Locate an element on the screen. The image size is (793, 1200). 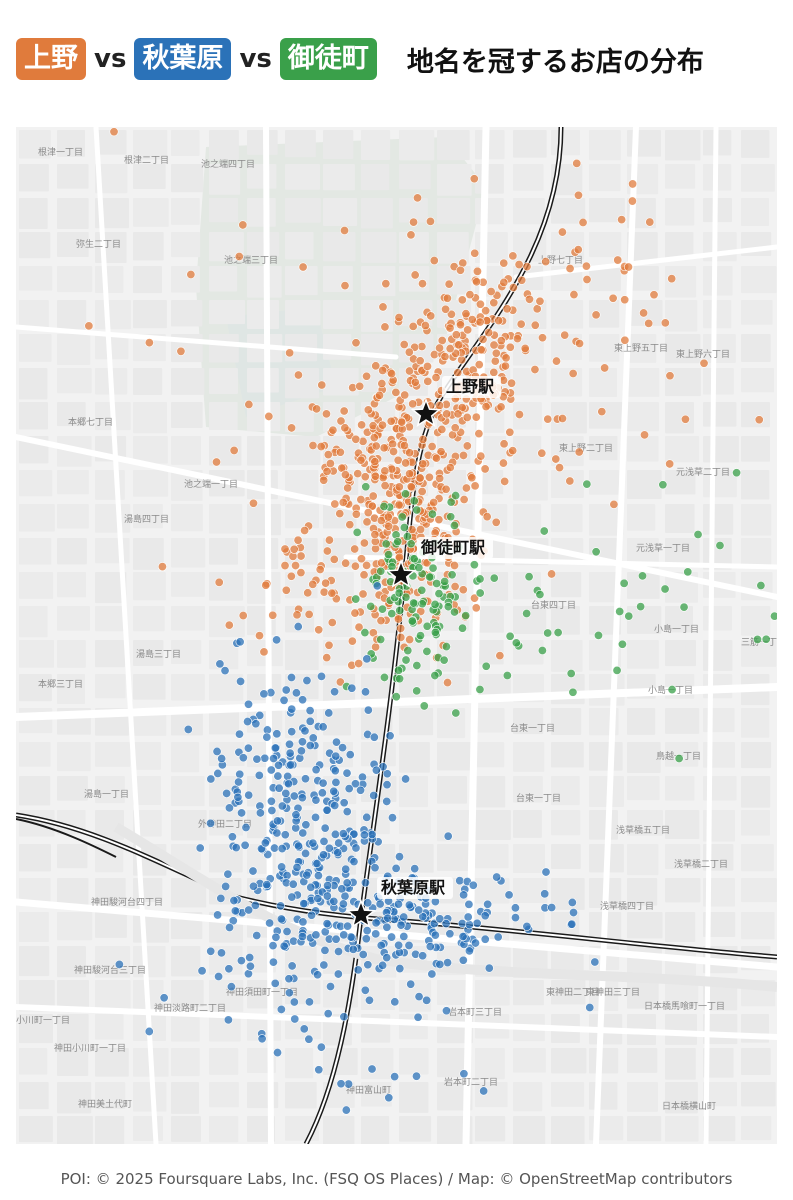
place-label: 池之端一丁目 is located at coordinates (211, 484).